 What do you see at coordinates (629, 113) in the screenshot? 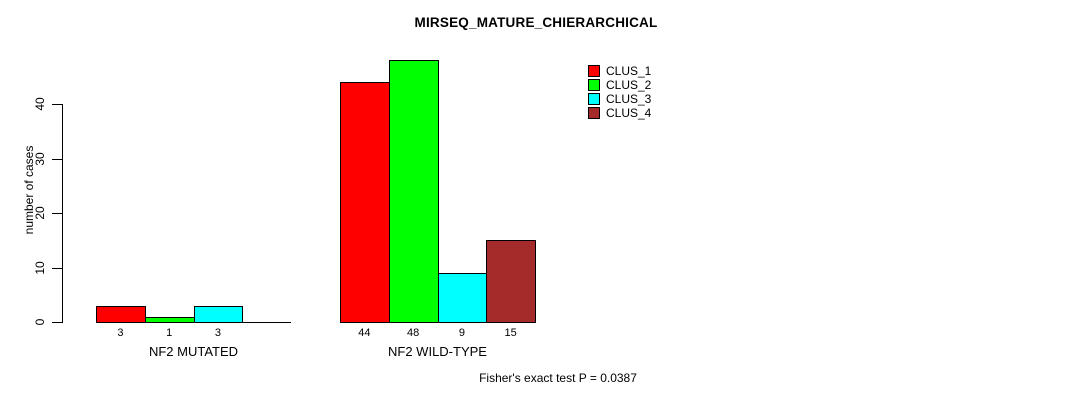
I see `legend-label: CLUS_4` at bounding box center [629, 113].